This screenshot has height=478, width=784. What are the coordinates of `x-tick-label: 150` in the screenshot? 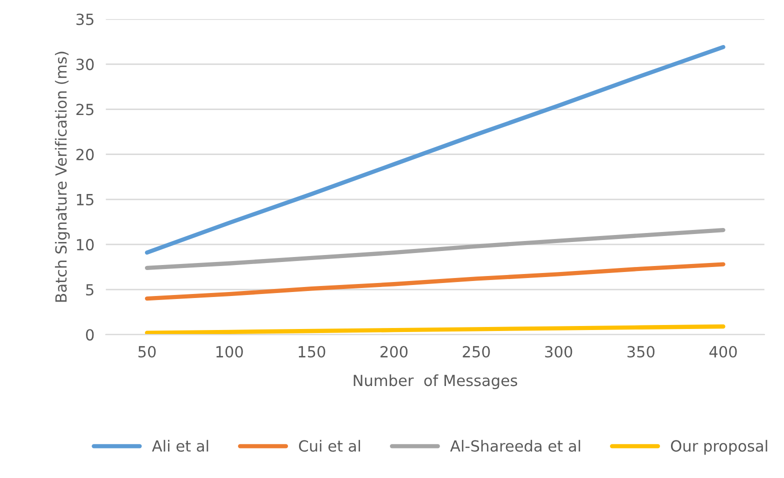 It's located at (312, 352).